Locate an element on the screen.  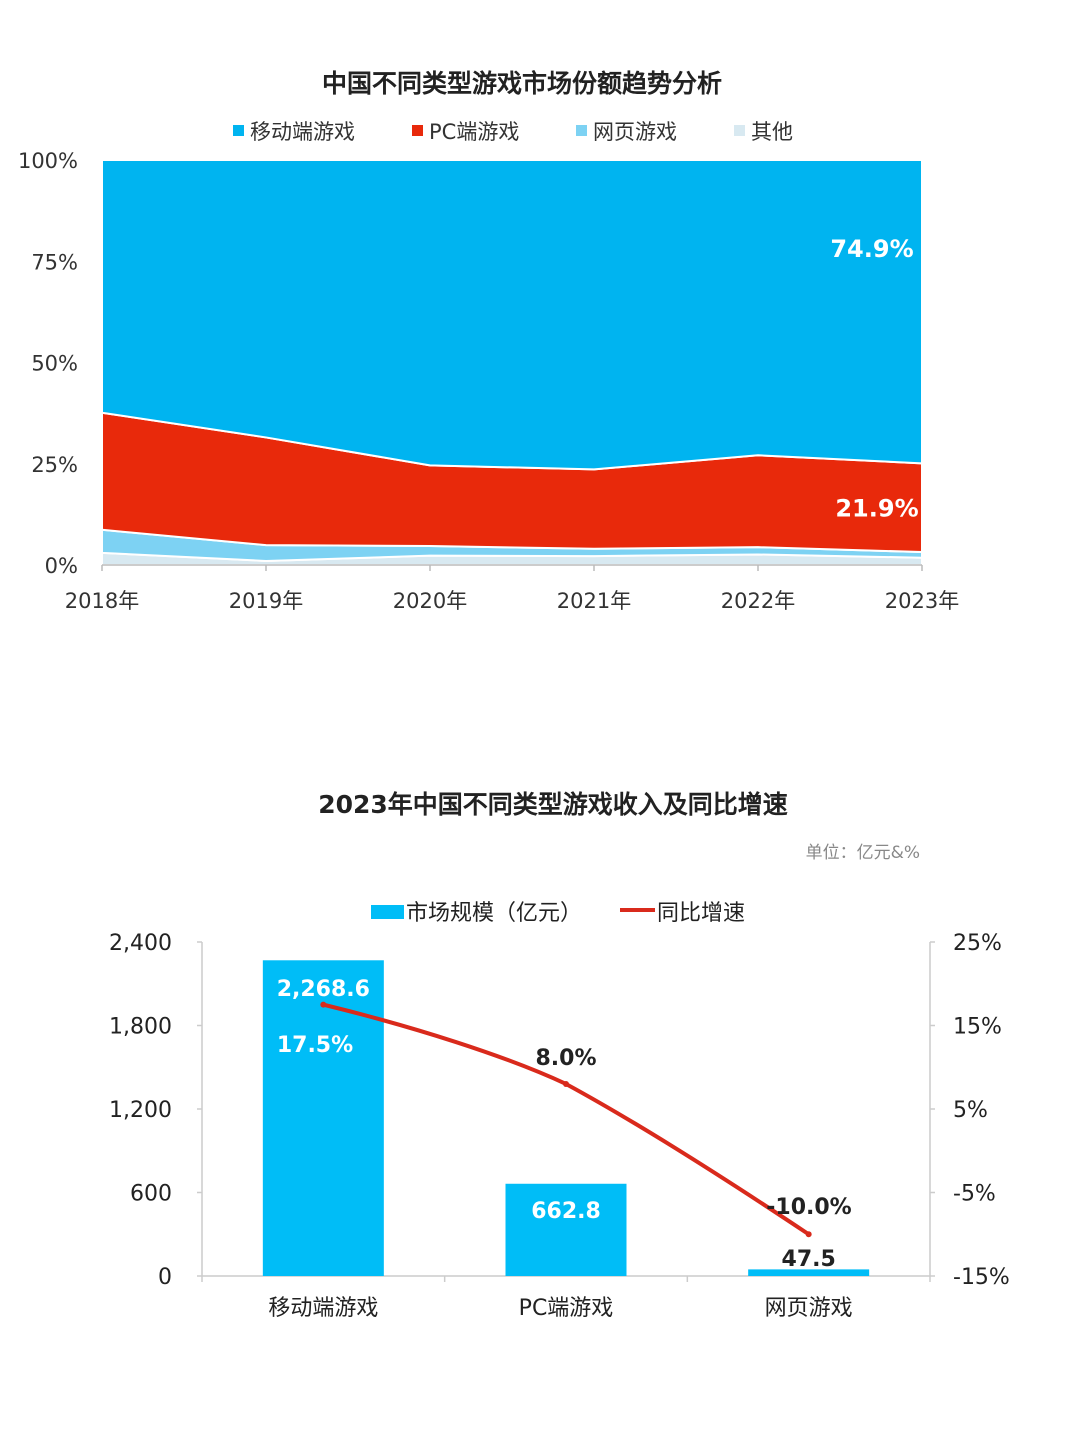
chart-title: 中国不同类型游戏市场份额趋势分析 is located at coordinates (522, 83).